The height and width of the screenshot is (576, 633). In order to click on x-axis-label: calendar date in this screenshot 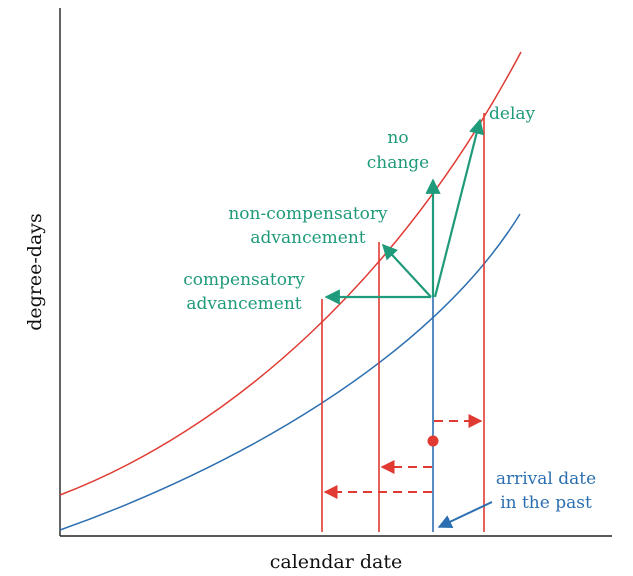, I will do `click(336, 562)`.